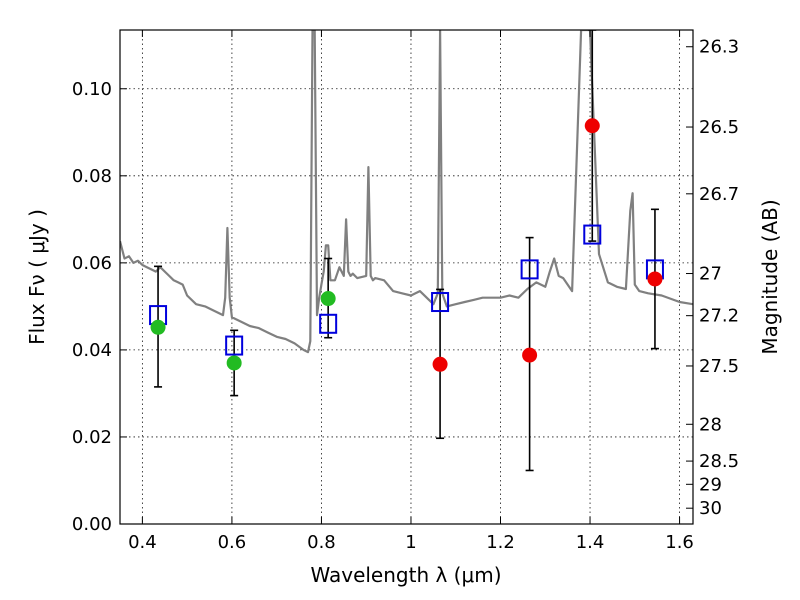 This screenshot has height=600, width=800. What do you see at coordinates (719, 194) in the screenshot?
I see `right-tick-label: 26.7` at bounding box center [719, 194].